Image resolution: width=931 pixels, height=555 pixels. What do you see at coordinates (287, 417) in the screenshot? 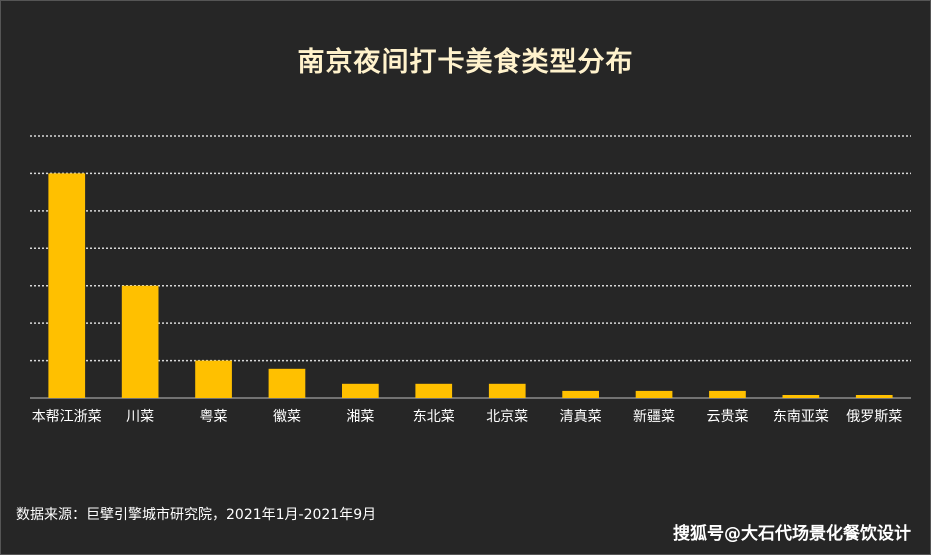
I see `x-tick-label: 徽菜` at bounding box center [287, 417].